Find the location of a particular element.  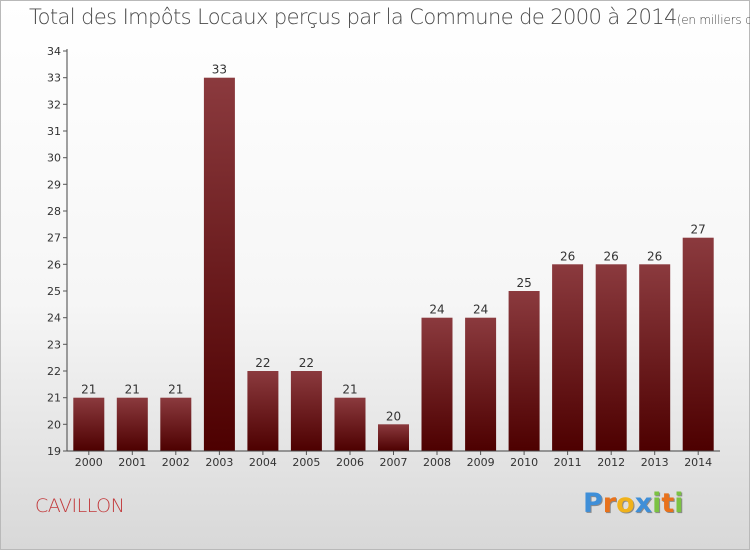

y-tick-label-27: 27 is located at coordinates (54, 238).